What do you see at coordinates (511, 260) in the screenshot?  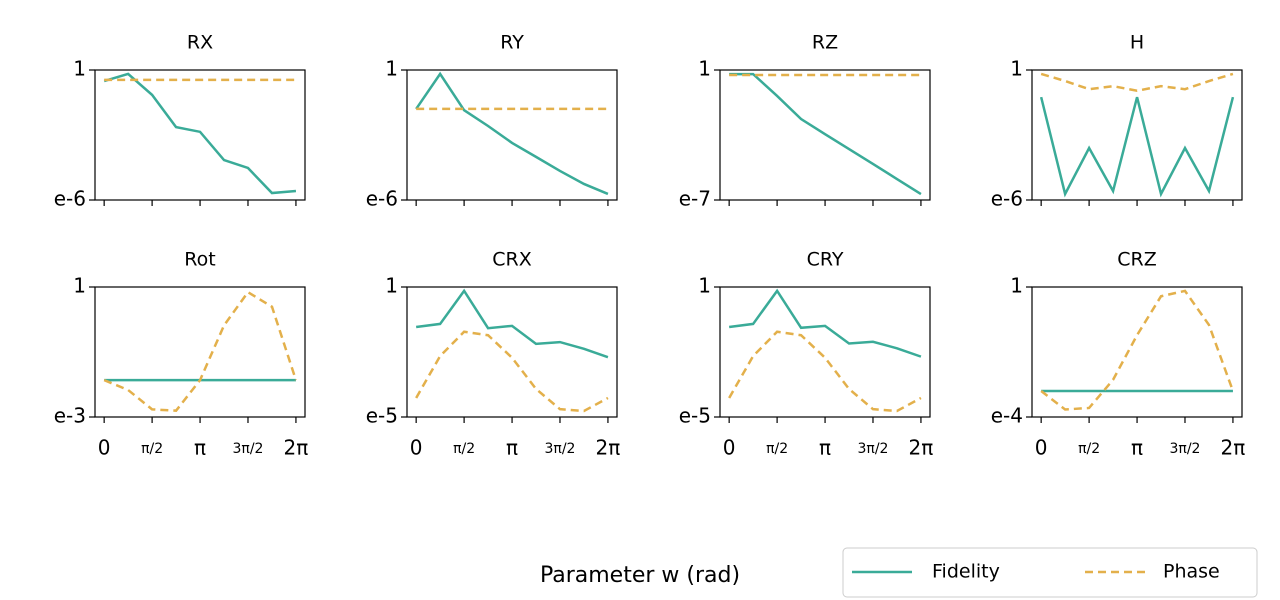 I see `subplot-title: CRX` at bounding box center [511, 260].